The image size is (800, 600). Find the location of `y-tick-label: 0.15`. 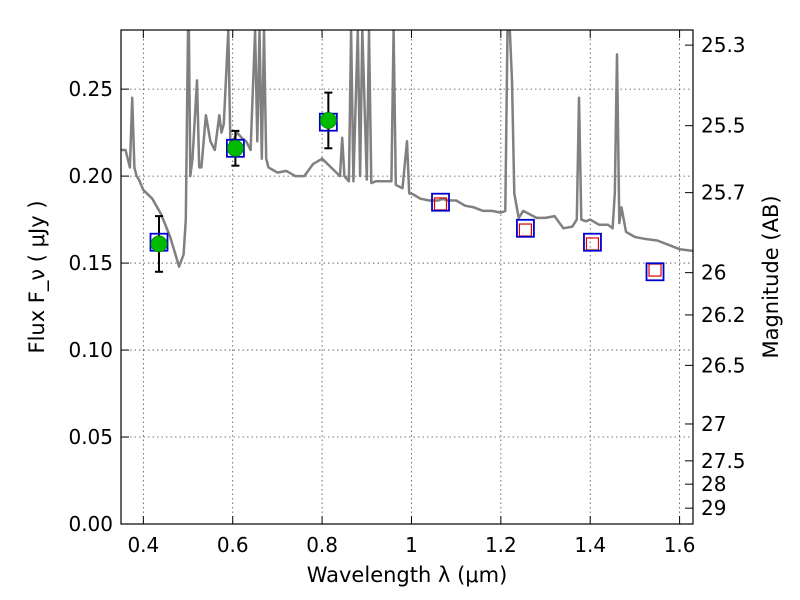

y-tick-label: 0.15 is located at coordinates (90, 263).